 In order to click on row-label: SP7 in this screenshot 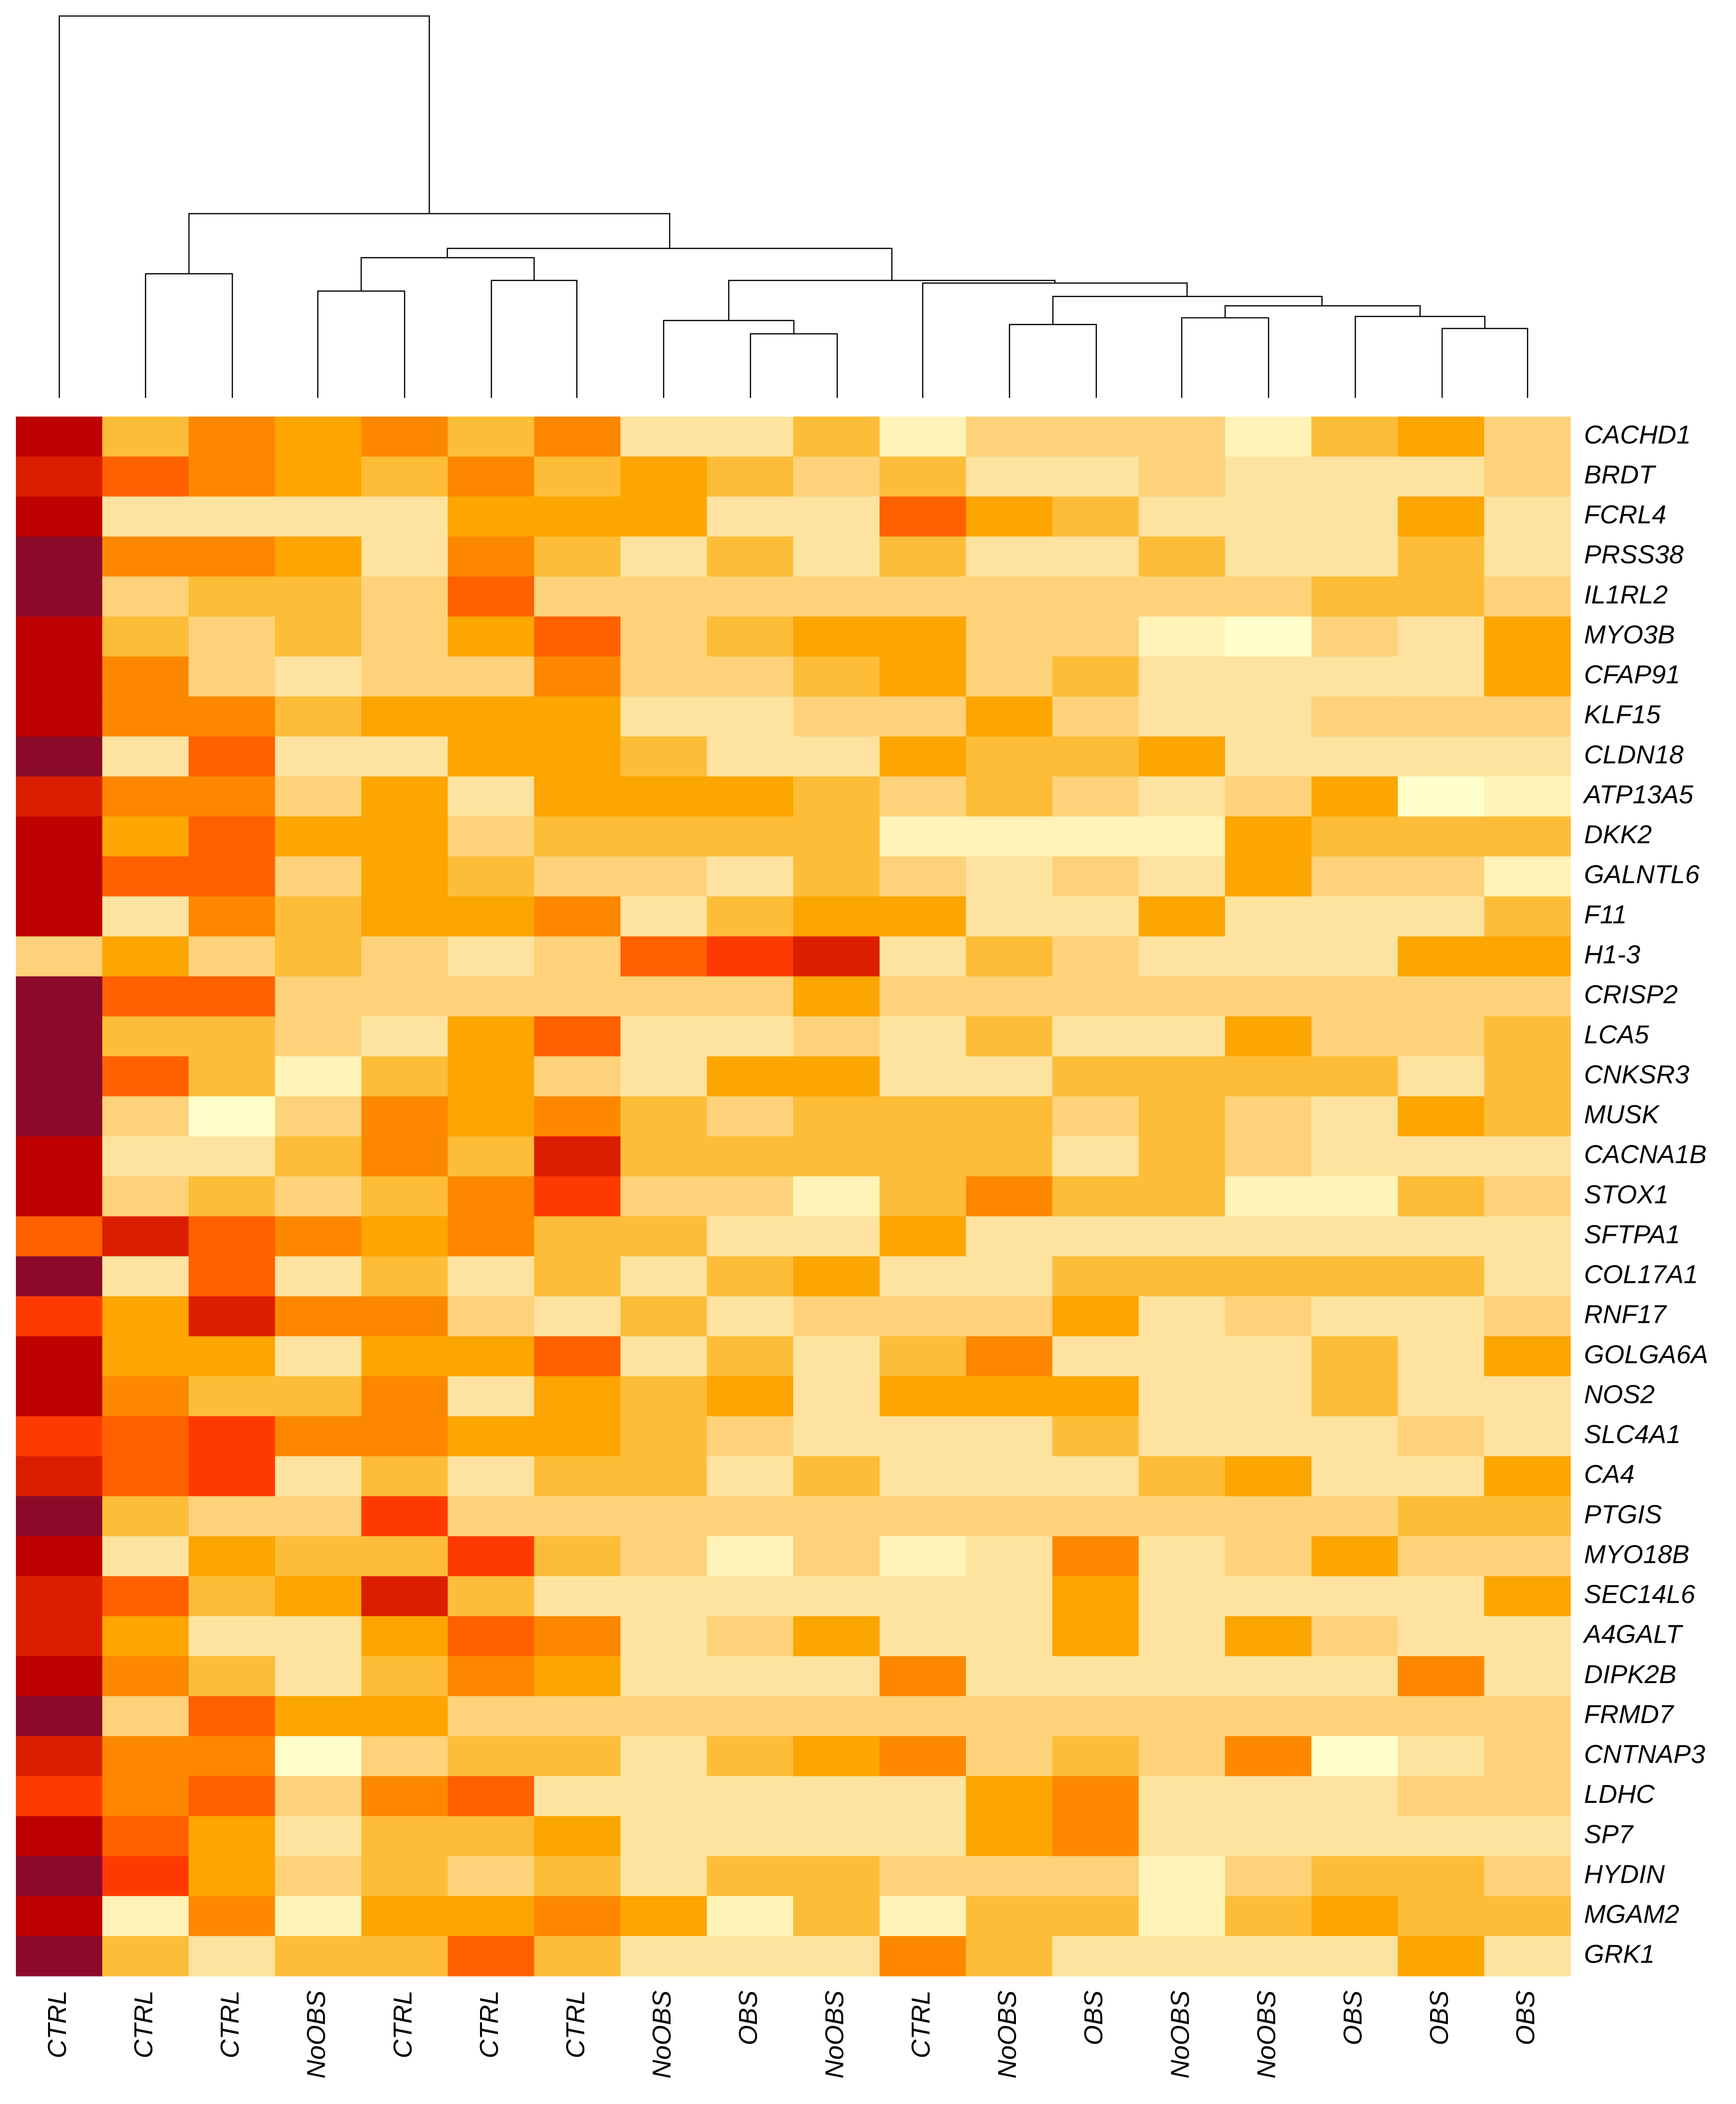, I will do `click(1609, 1834)`.